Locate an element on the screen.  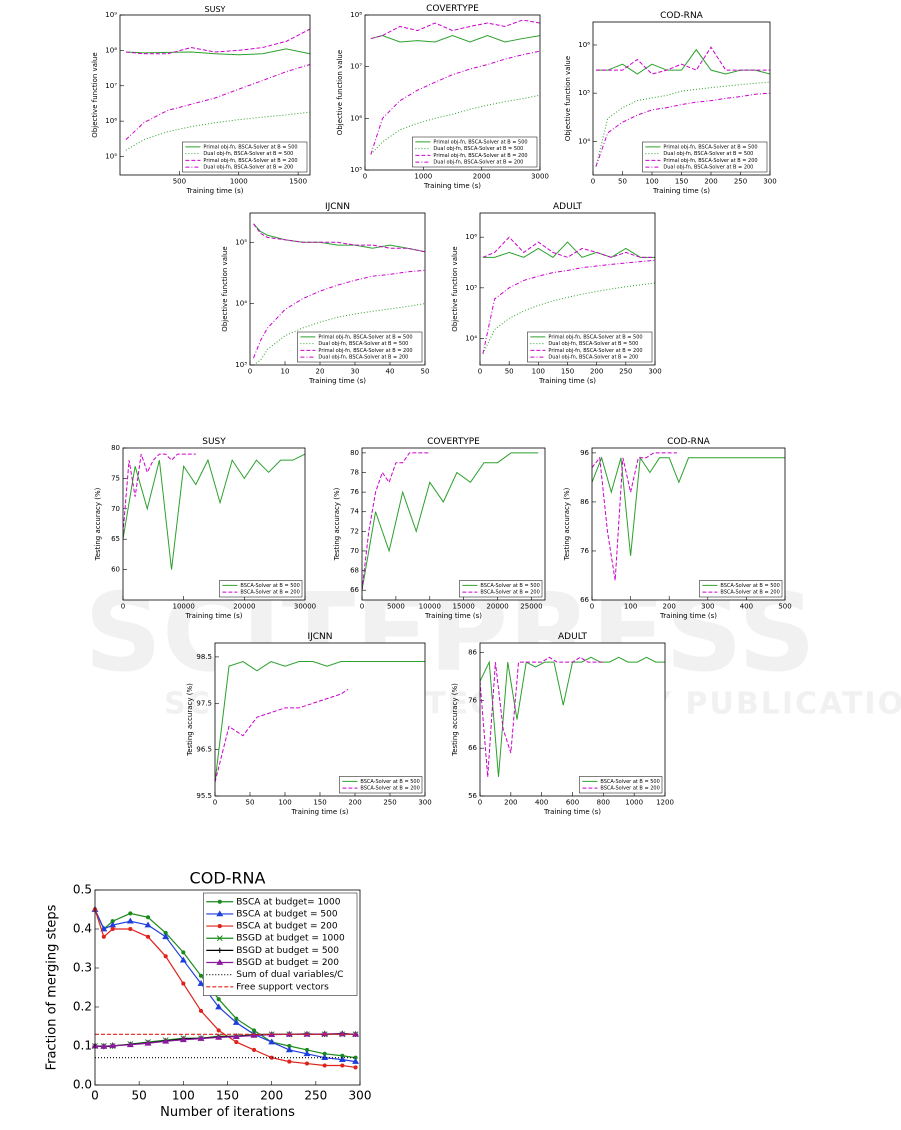
chart-title: SUSY is located at coordinates (215, 9).